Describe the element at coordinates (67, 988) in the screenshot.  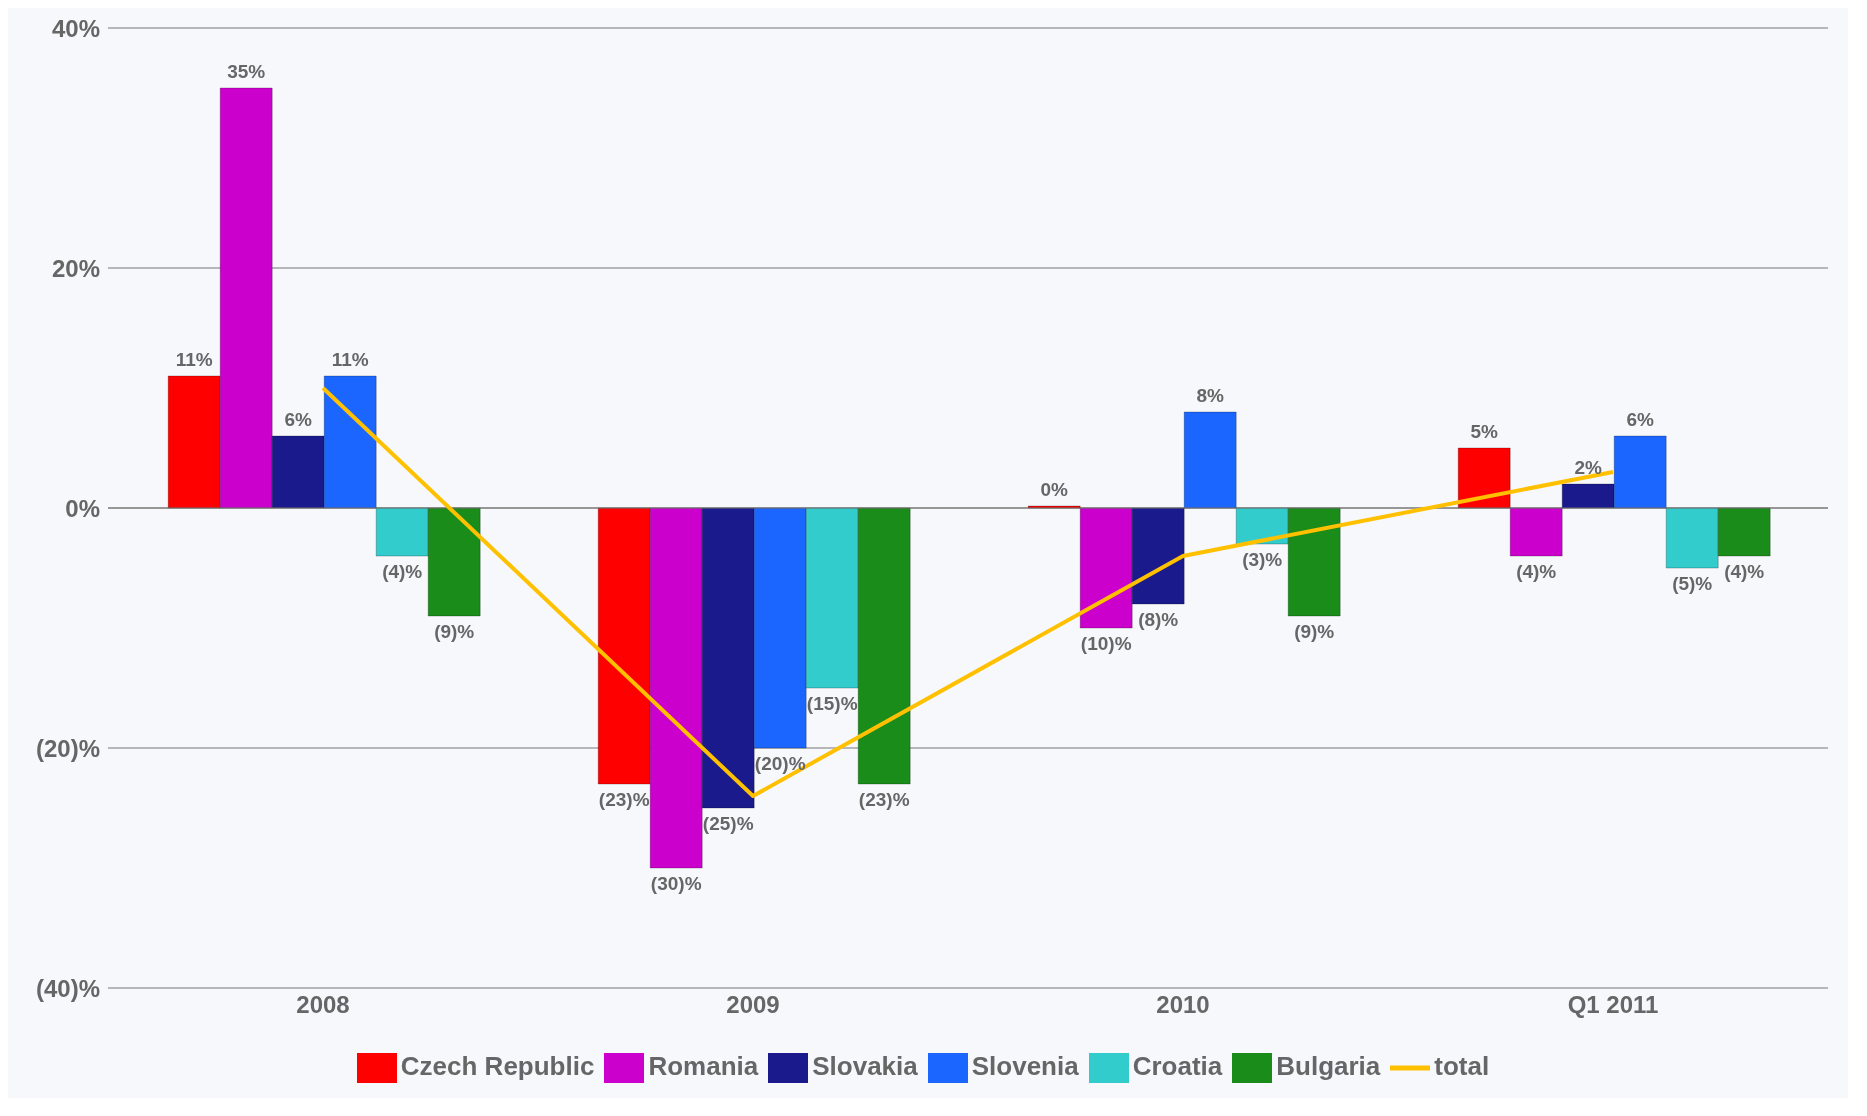
I see `y-tick-label: (40)%` at that location.